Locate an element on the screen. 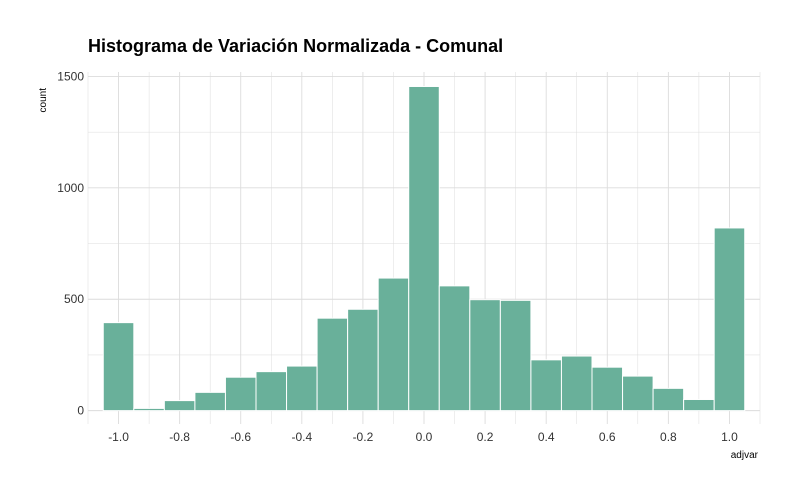 Image resolution: width=800 pixels, height=500 pixels. x-tick-label: 1.0 is located at coordinates (729, 437).